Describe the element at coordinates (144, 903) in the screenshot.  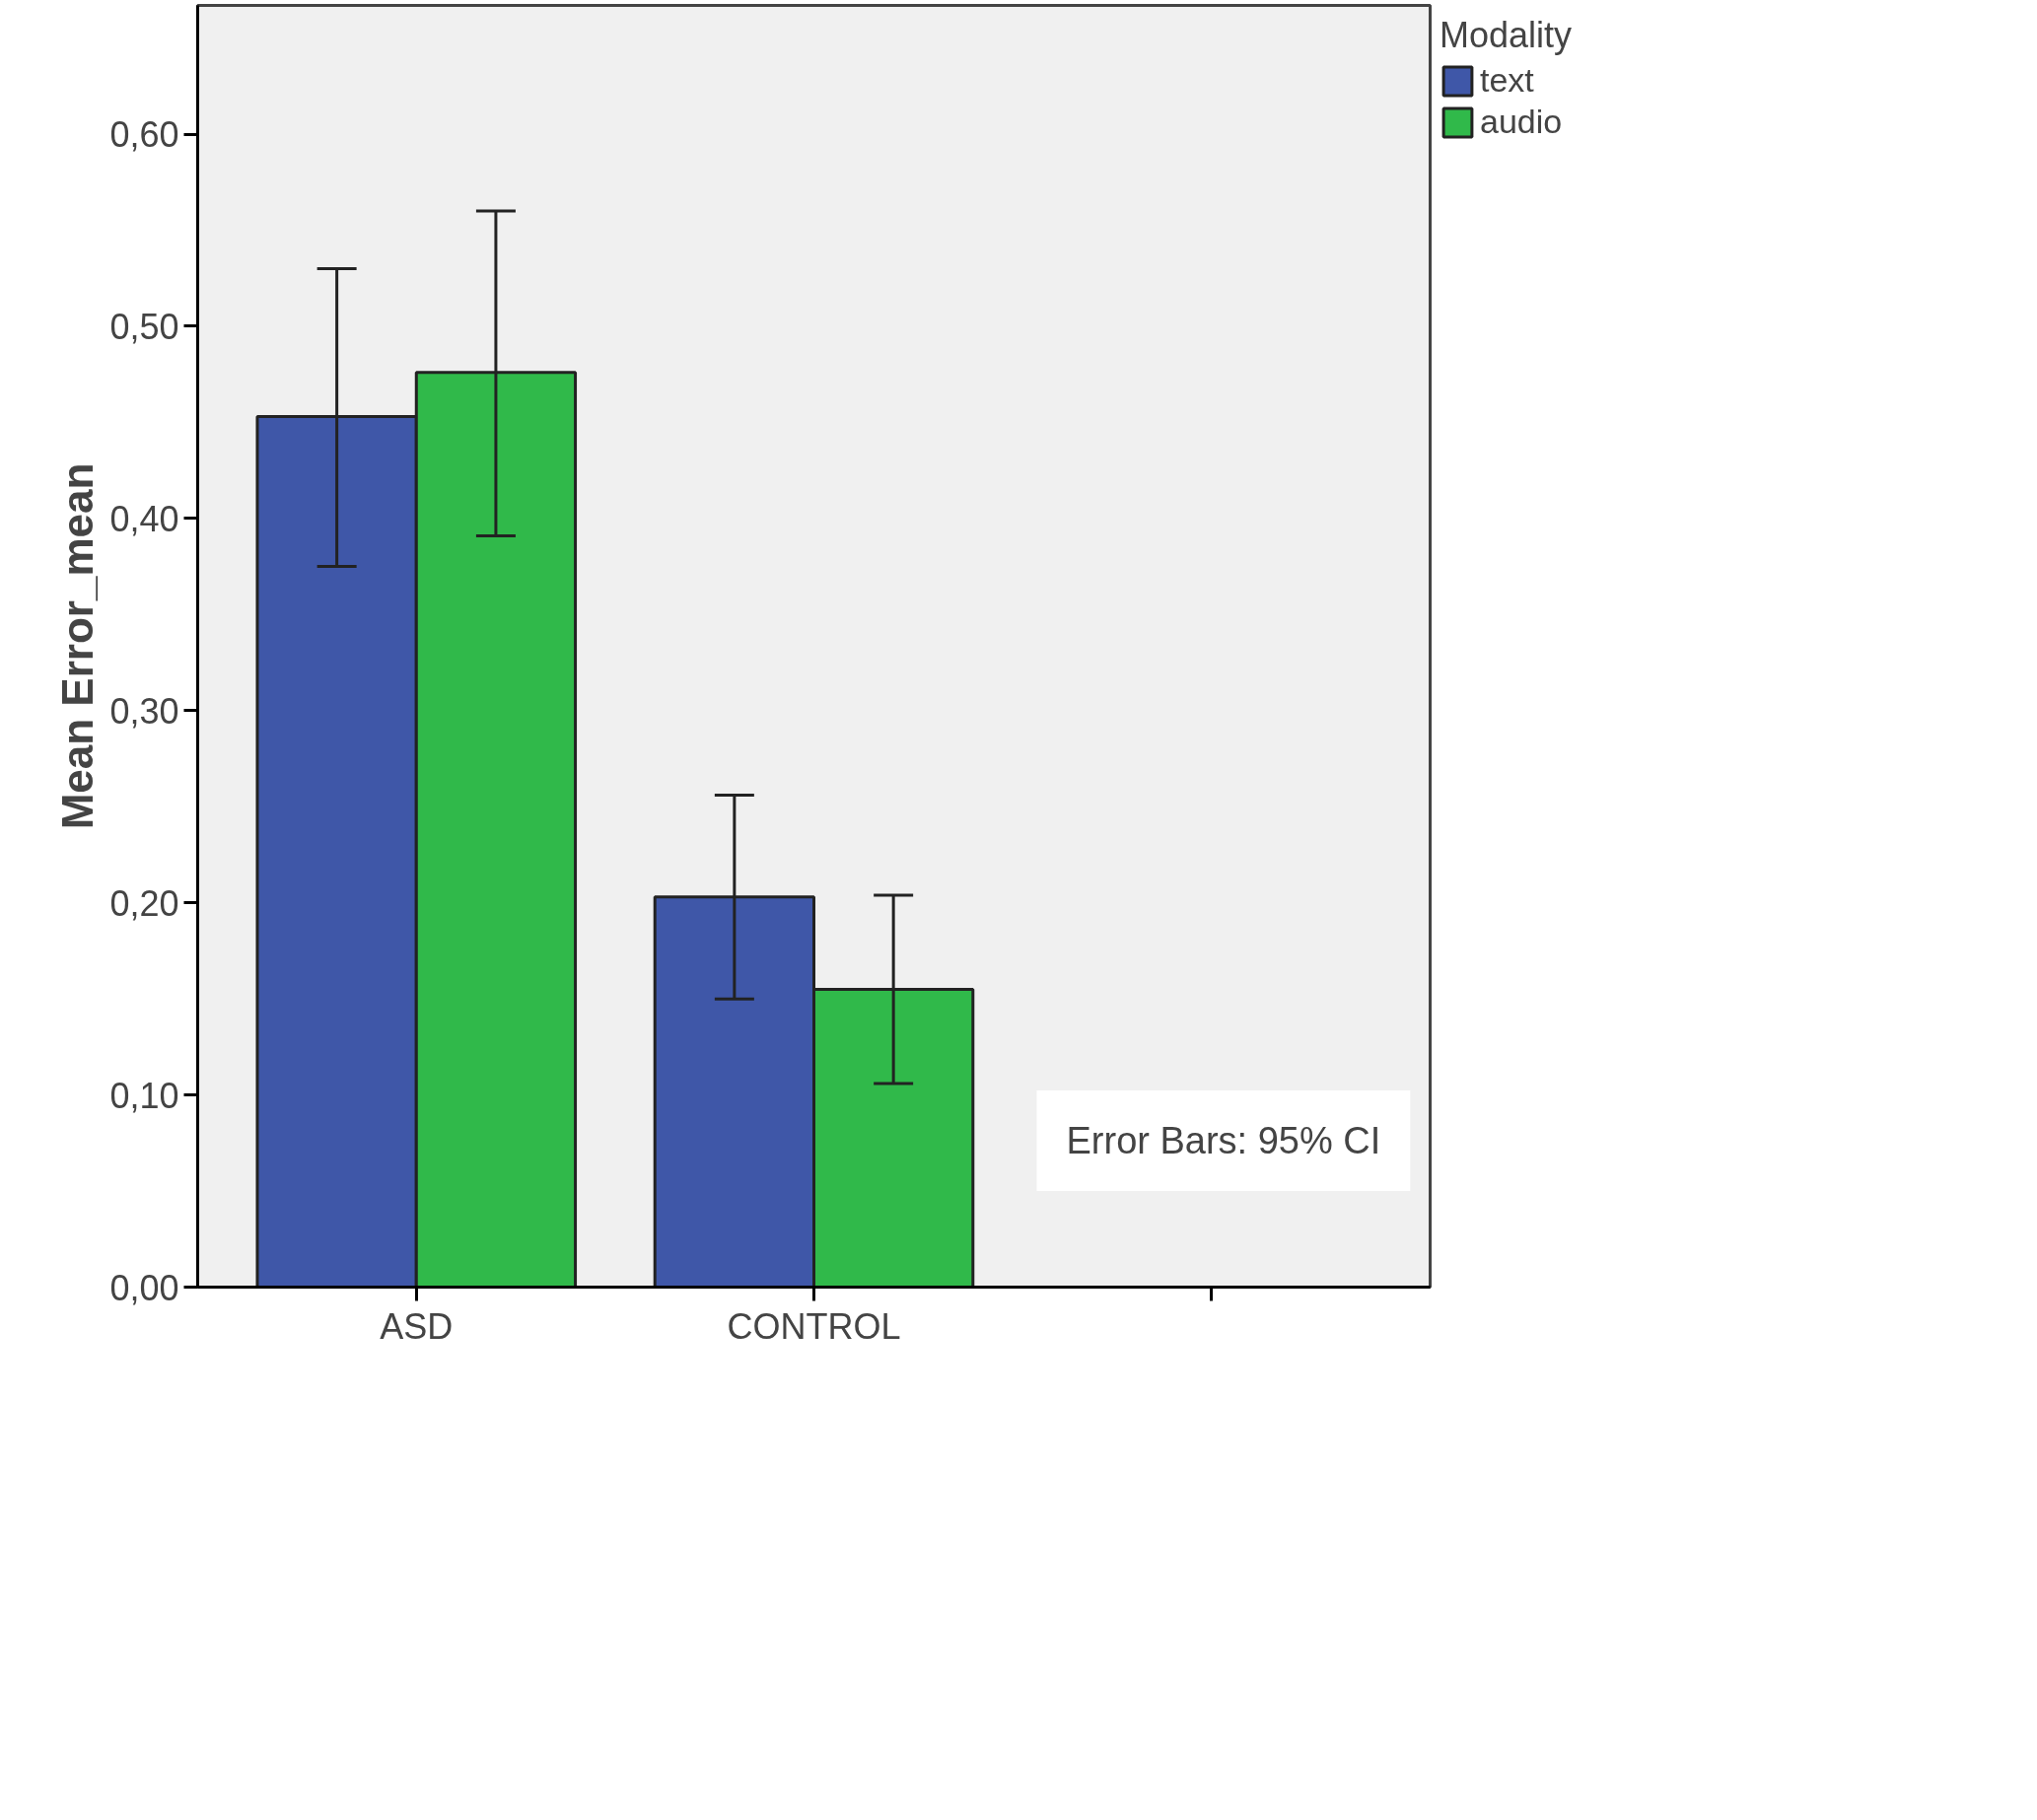
I see `y-tick-label: 0,20` at that location.